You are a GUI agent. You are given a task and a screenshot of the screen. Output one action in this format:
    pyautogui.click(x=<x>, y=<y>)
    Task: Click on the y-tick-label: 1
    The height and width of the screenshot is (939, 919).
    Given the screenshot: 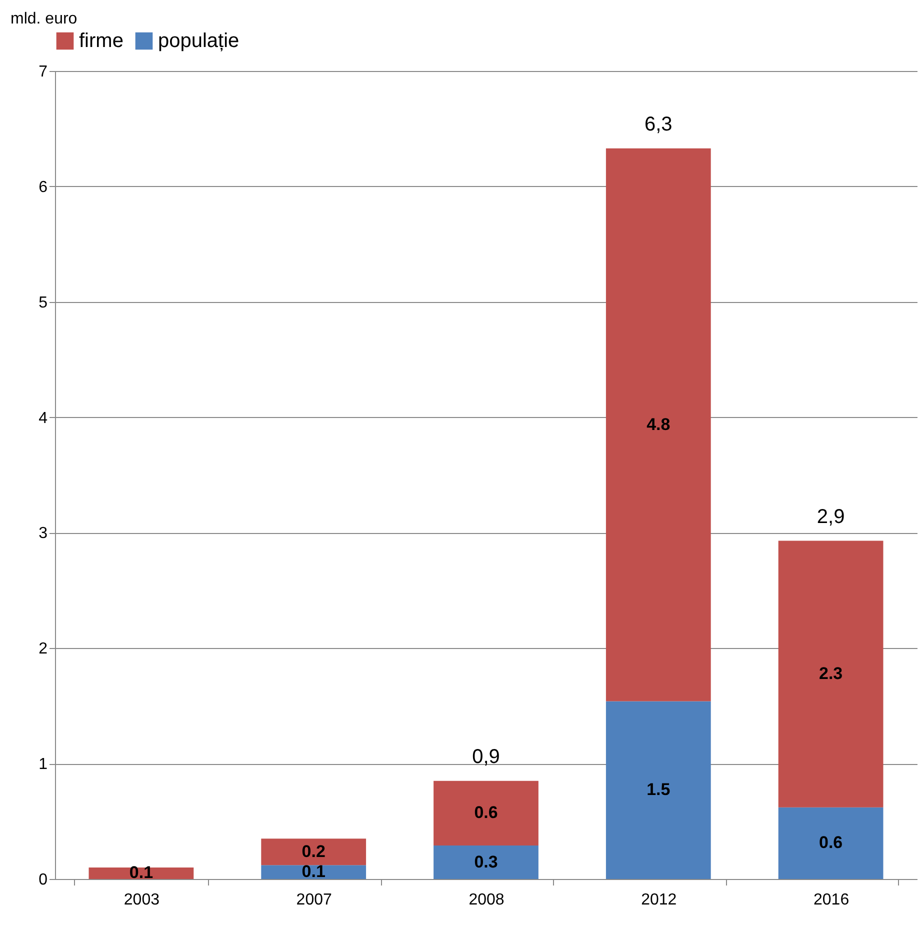 What is the action you would take?
    pyautogui.click(x=43, y=765)
    